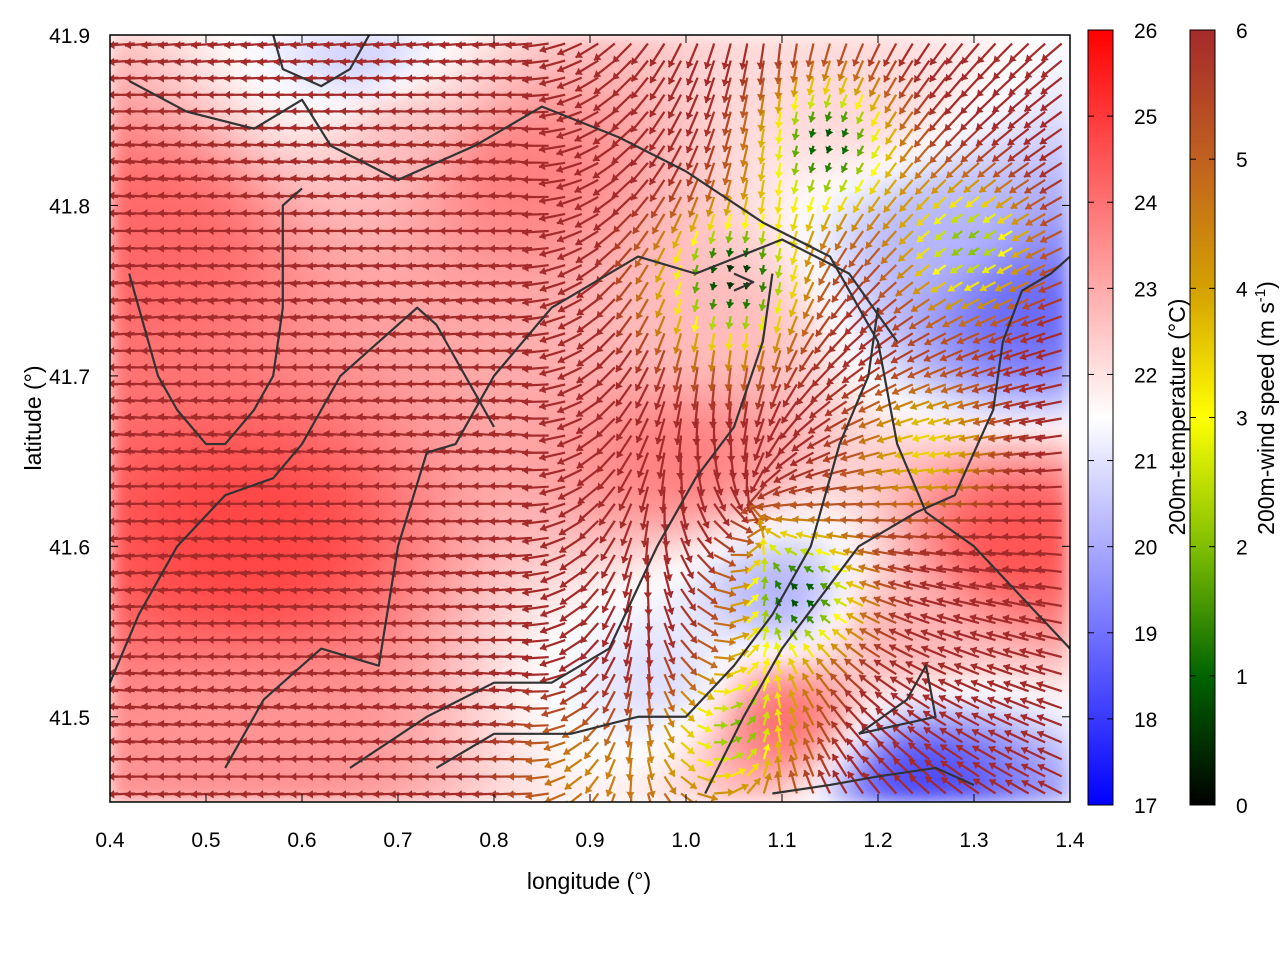 The width and height of the screenshot is (1280, 965). What do you see at coordinates (589, 840) in the screenshot?
I see `x-tick-label: 0.9` at bounding box center [589, 840].